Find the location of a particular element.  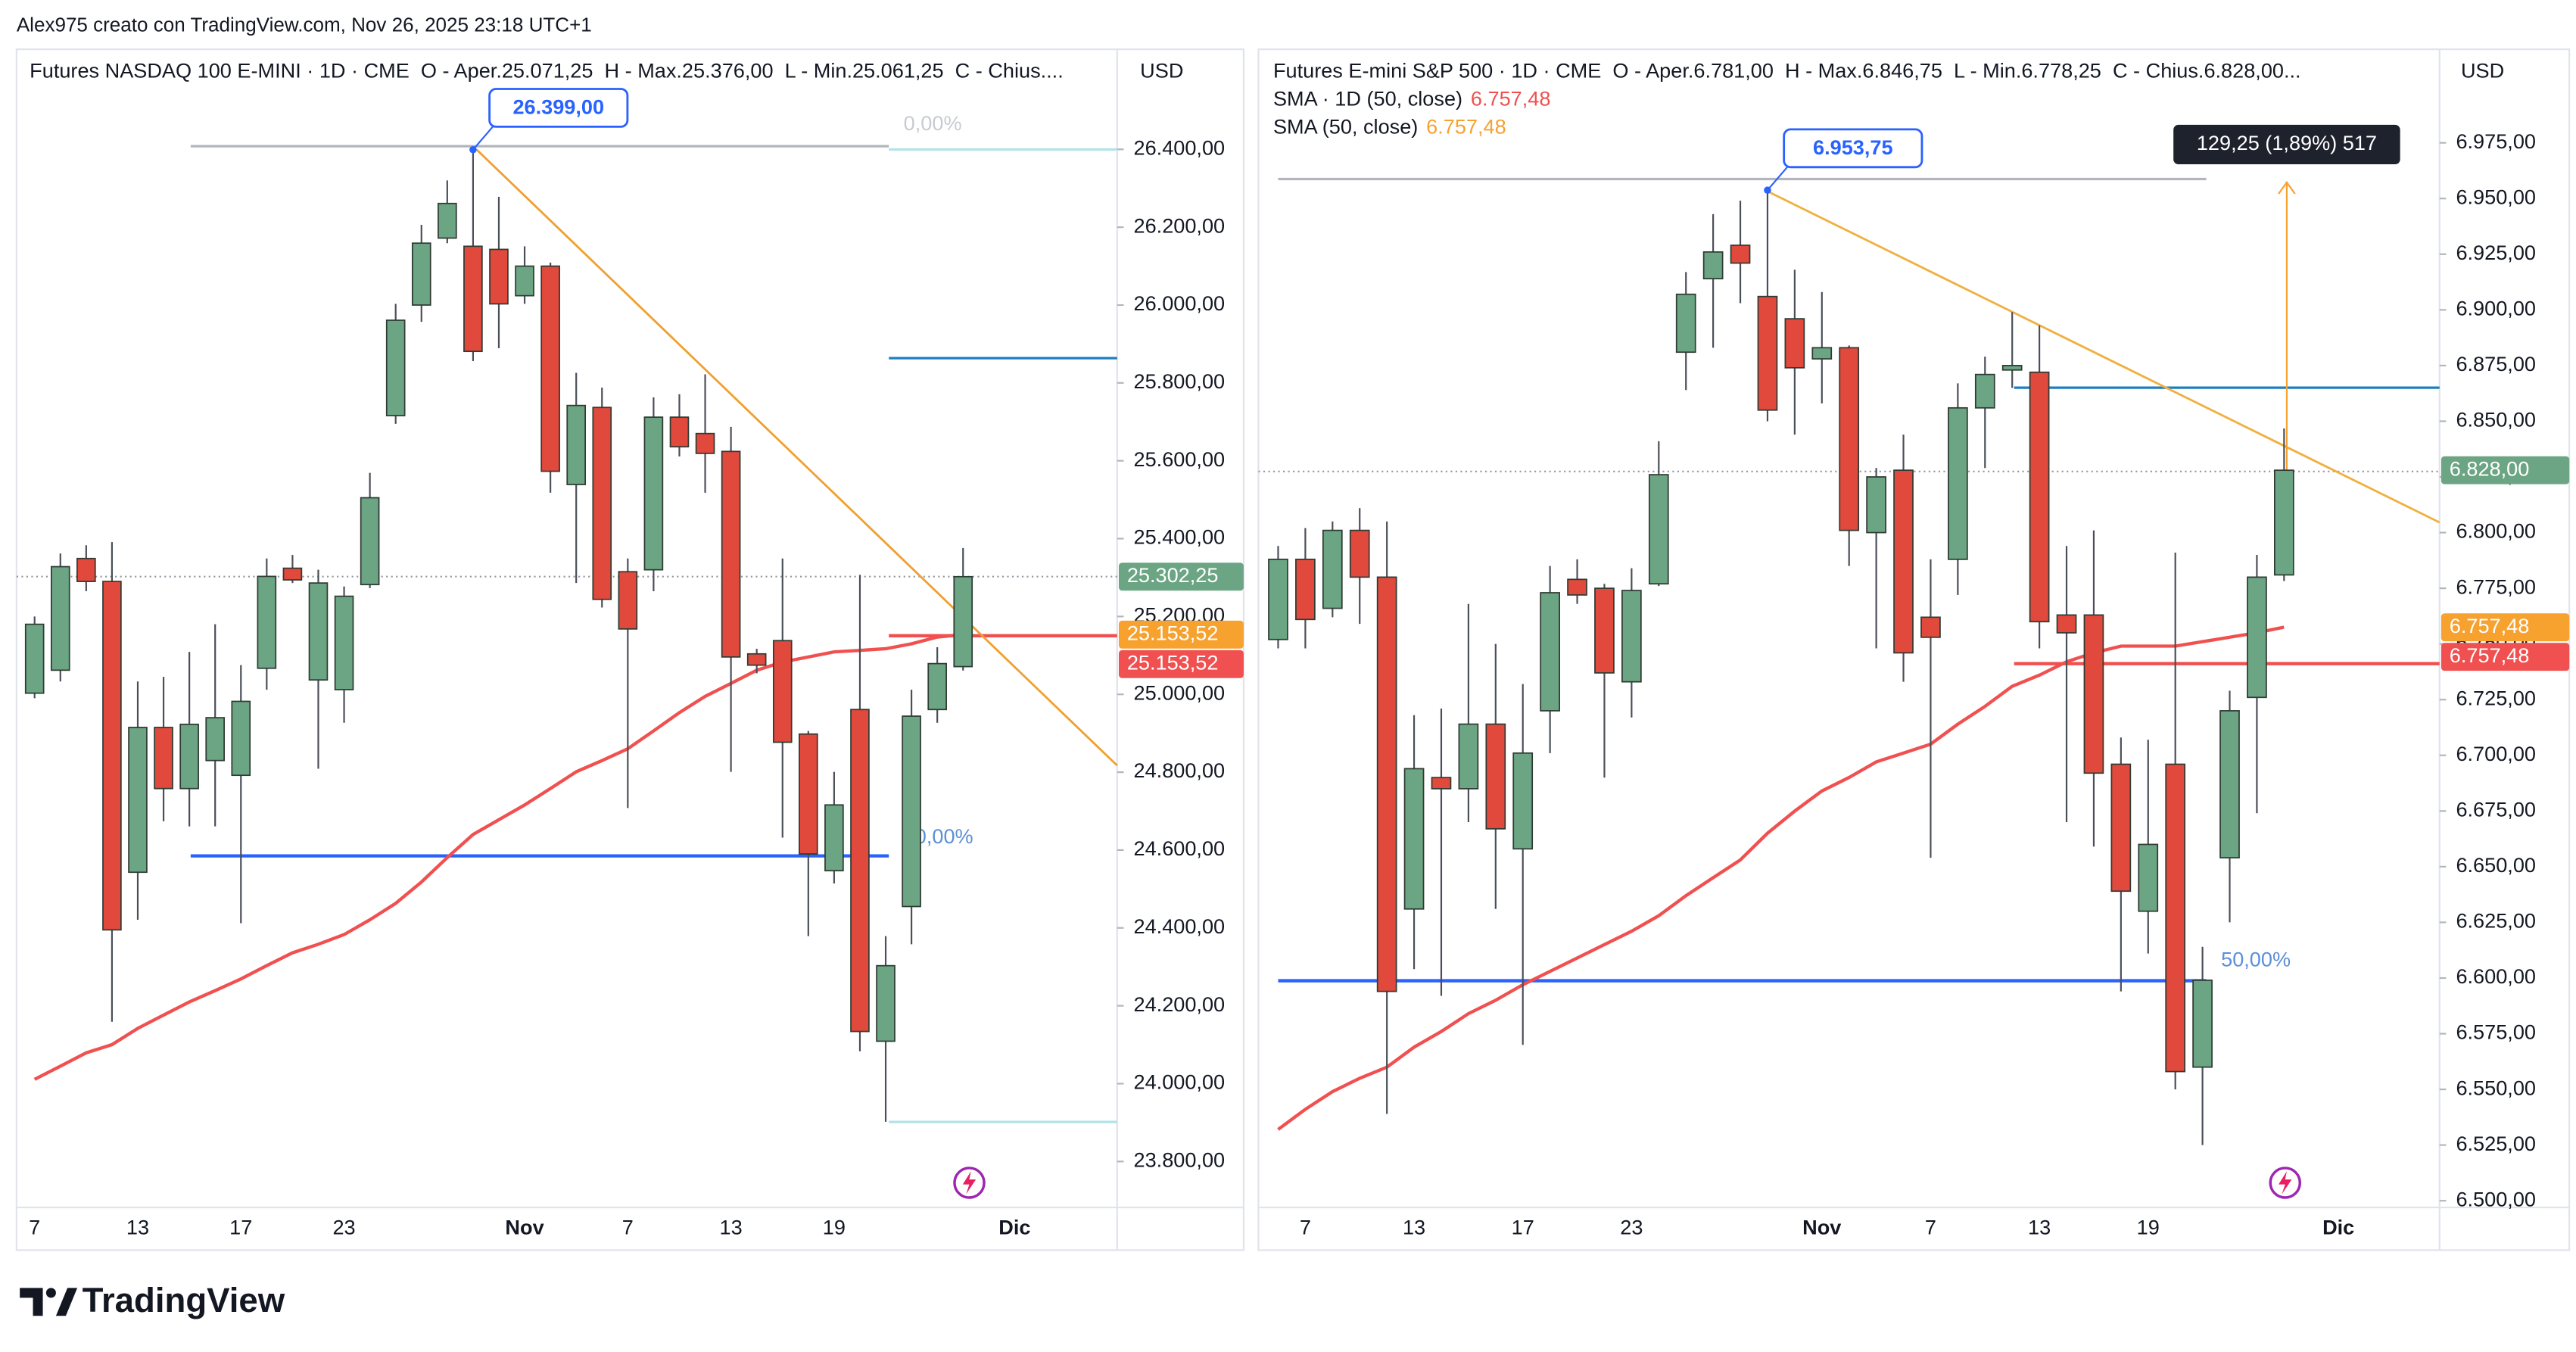

y-tick-label: 6.725,00 is located at coordinates (2496, 697).